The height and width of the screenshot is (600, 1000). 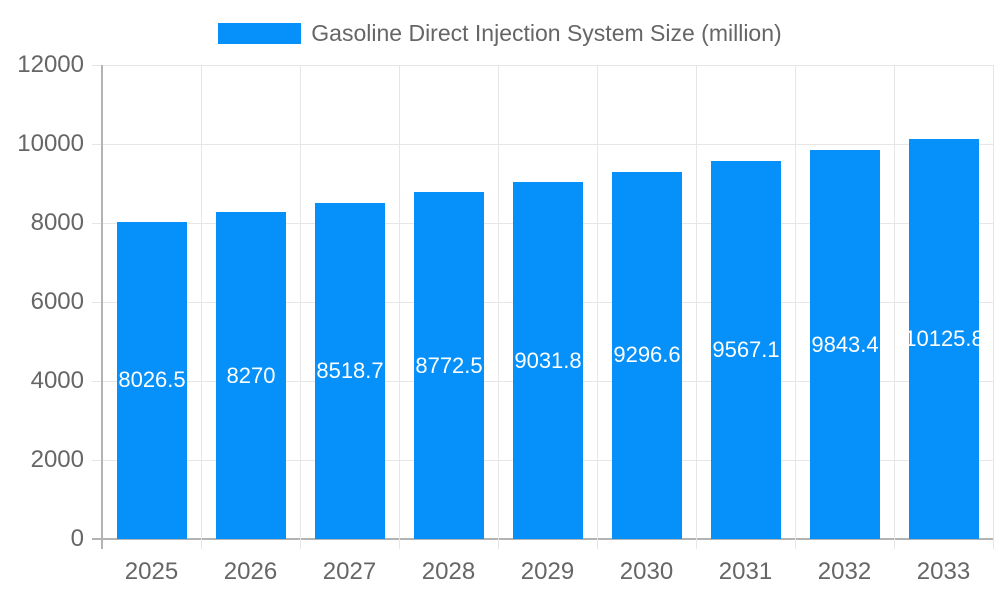 I want to click on bar-value-label: 8270, so click(x=251, y=375).